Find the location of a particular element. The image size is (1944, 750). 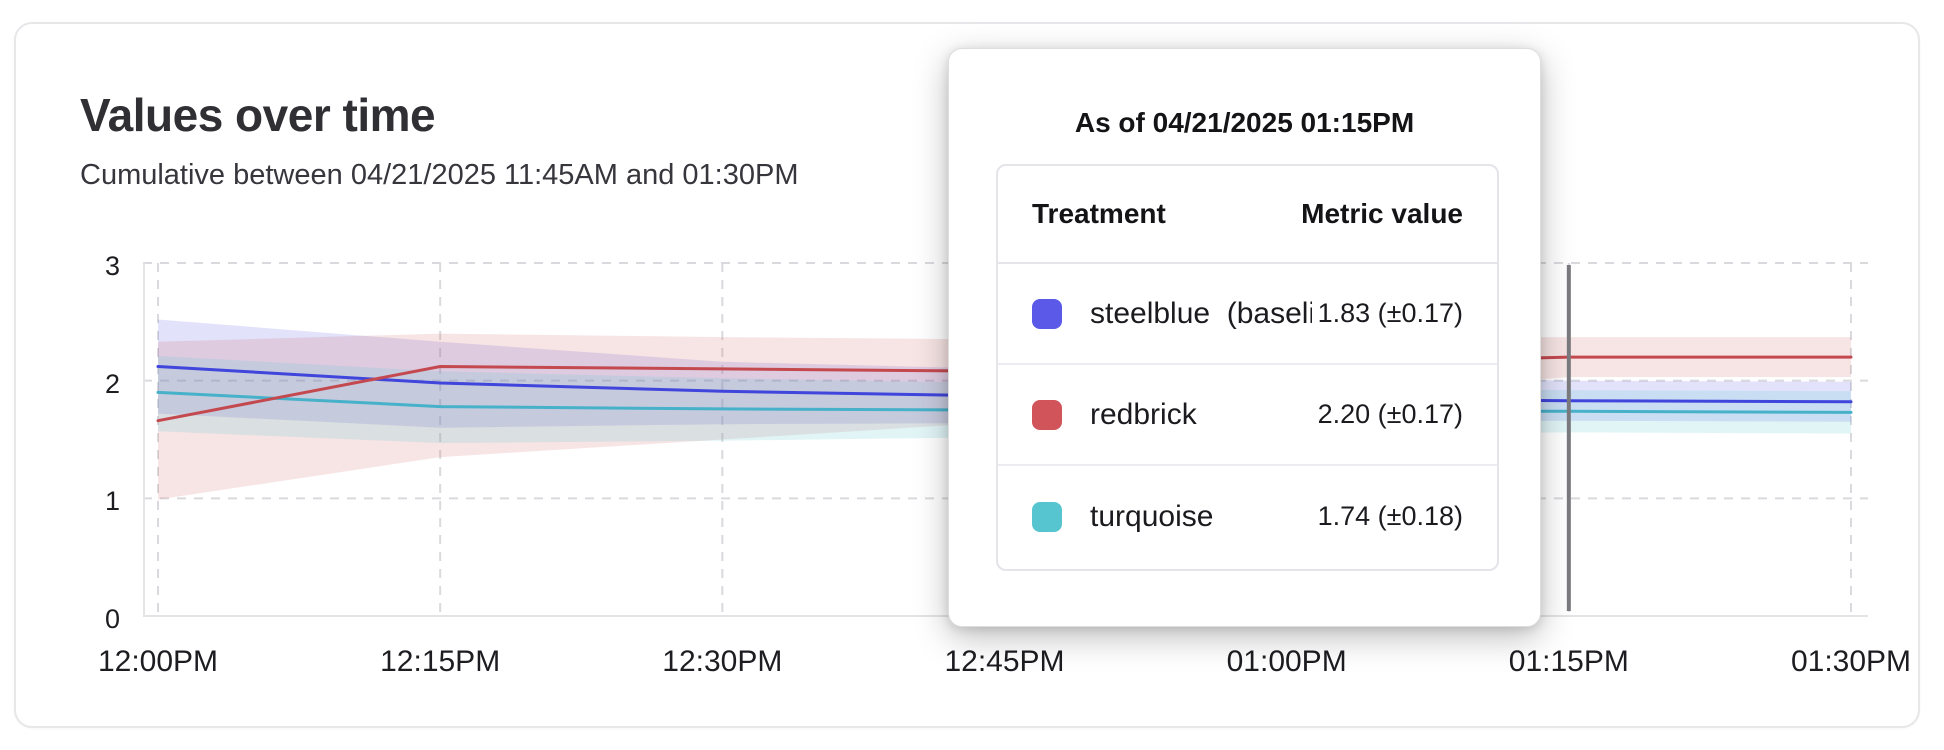

x-tick-label-12:00PM: 12:00PM is located at coordinates (158, 661).